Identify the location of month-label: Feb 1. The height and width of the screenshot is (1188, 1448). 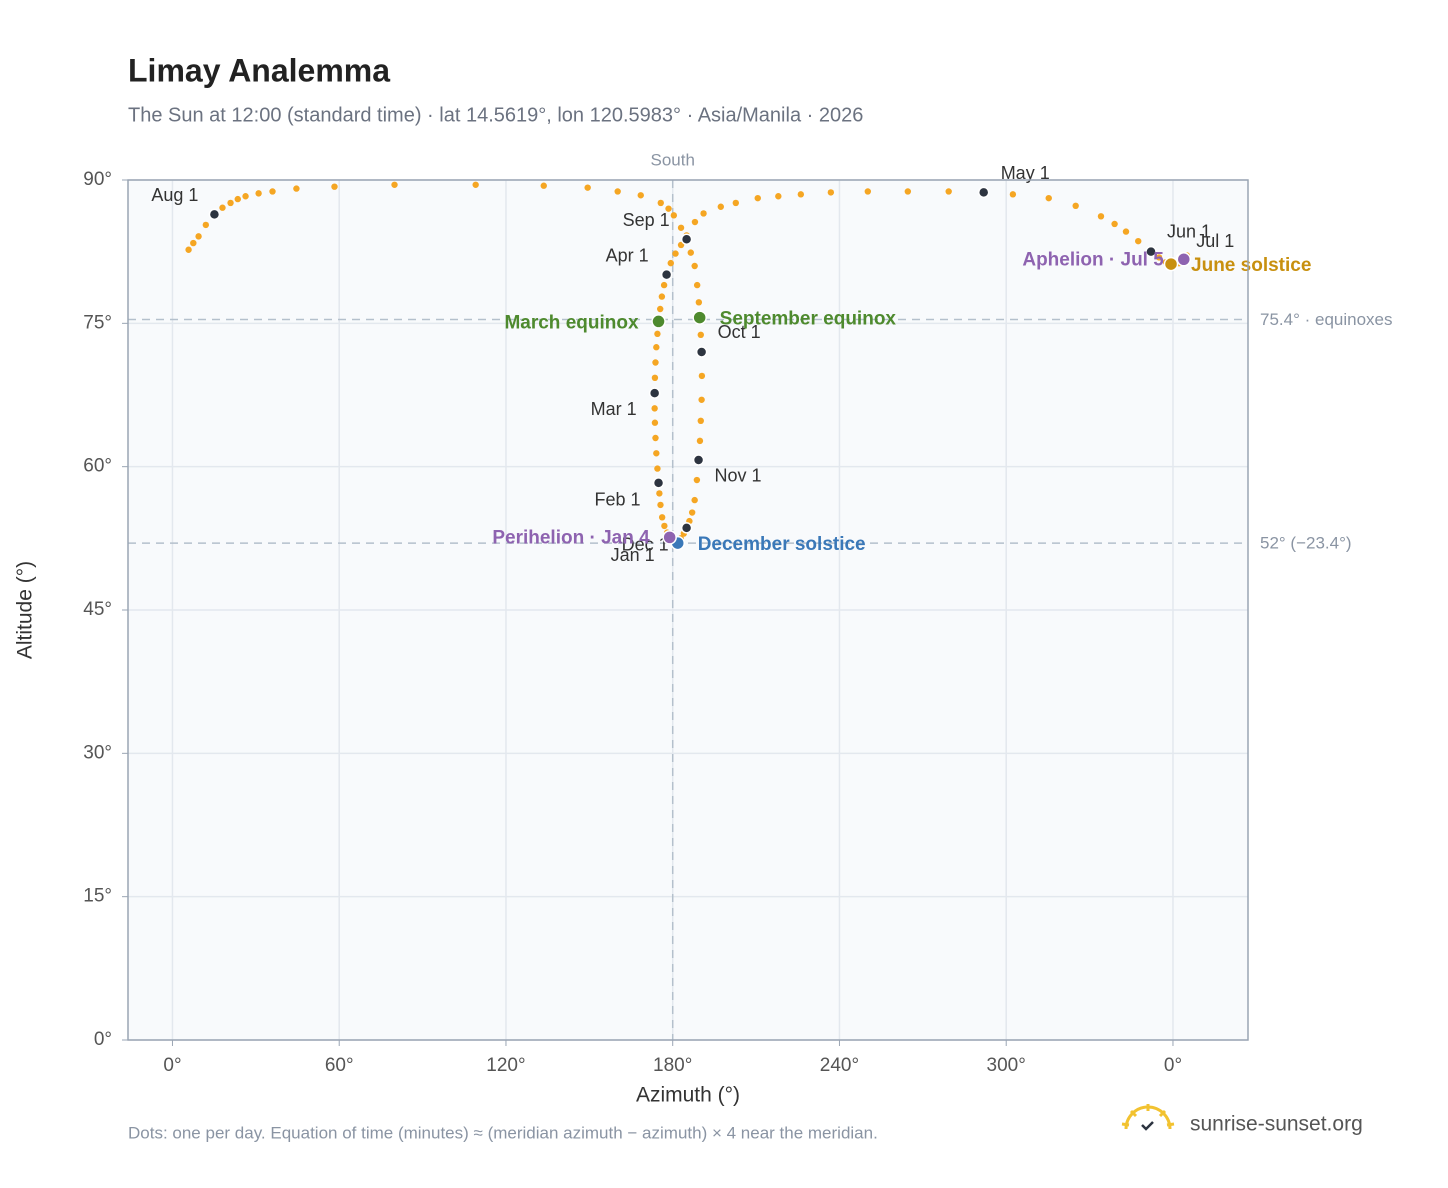
(618, 500).